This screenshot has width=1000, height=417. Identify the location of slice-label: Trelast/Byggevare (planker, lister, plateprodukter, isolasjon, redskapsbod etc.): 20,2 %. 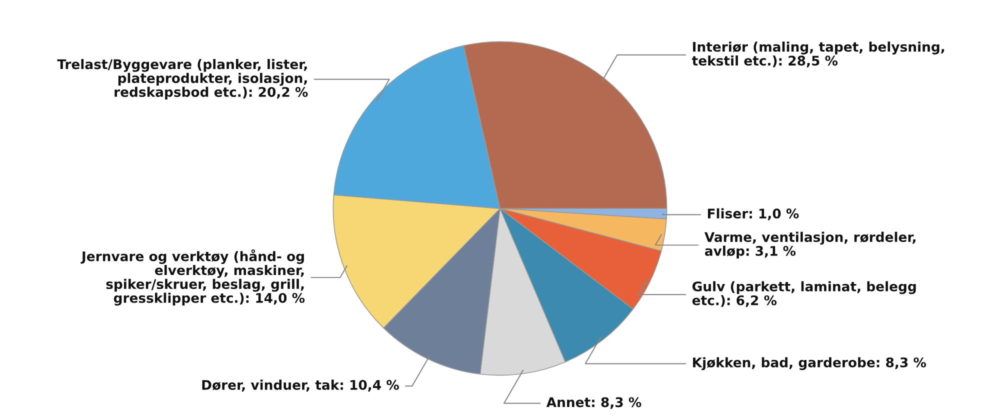
(182, 79).